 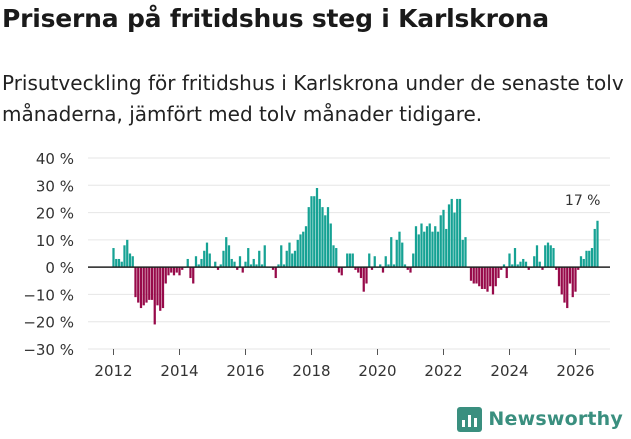 What do you see at coordinates (443, 371) in the screenshot?
I see `x-tick-label: 2022` at bounding box center [443, 371].